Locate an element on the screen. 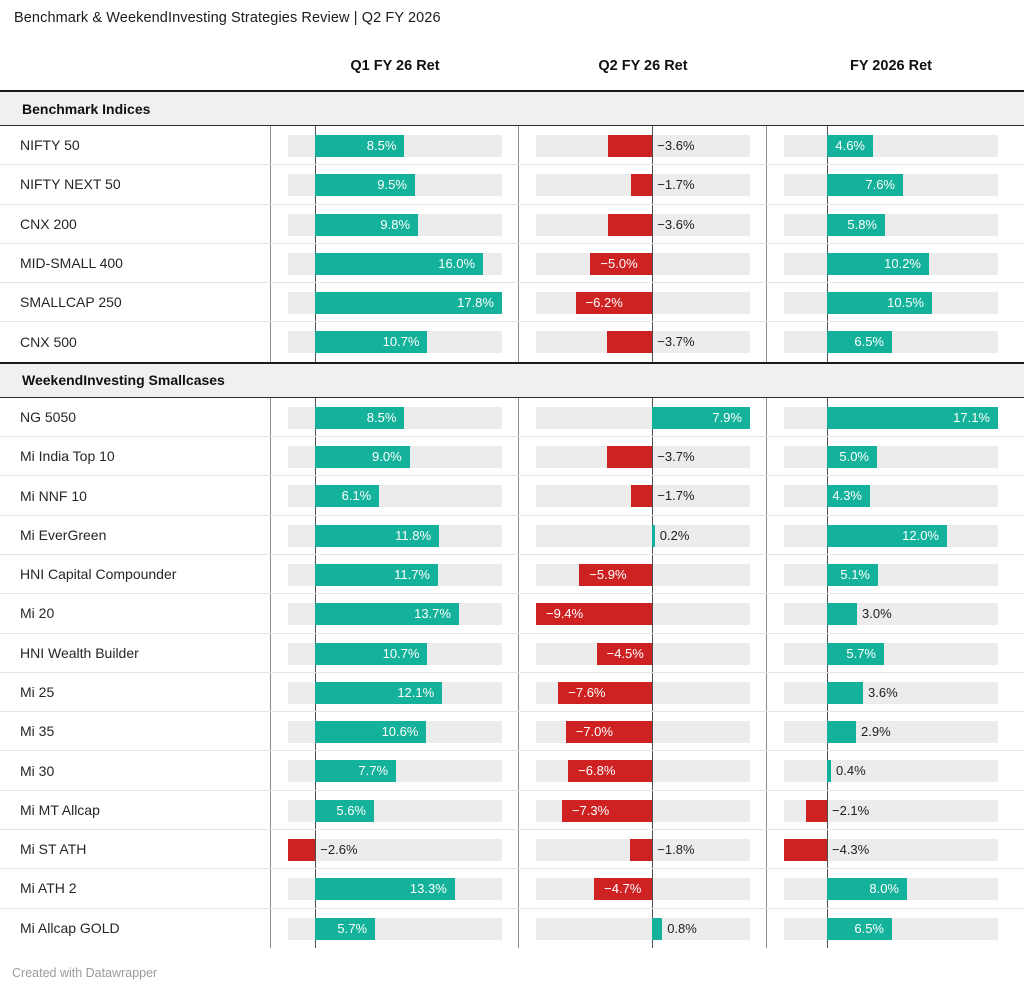 This screenshot has height=997, width=1024. bar-value-label: 5.8% is located at coordinates (862, 224).